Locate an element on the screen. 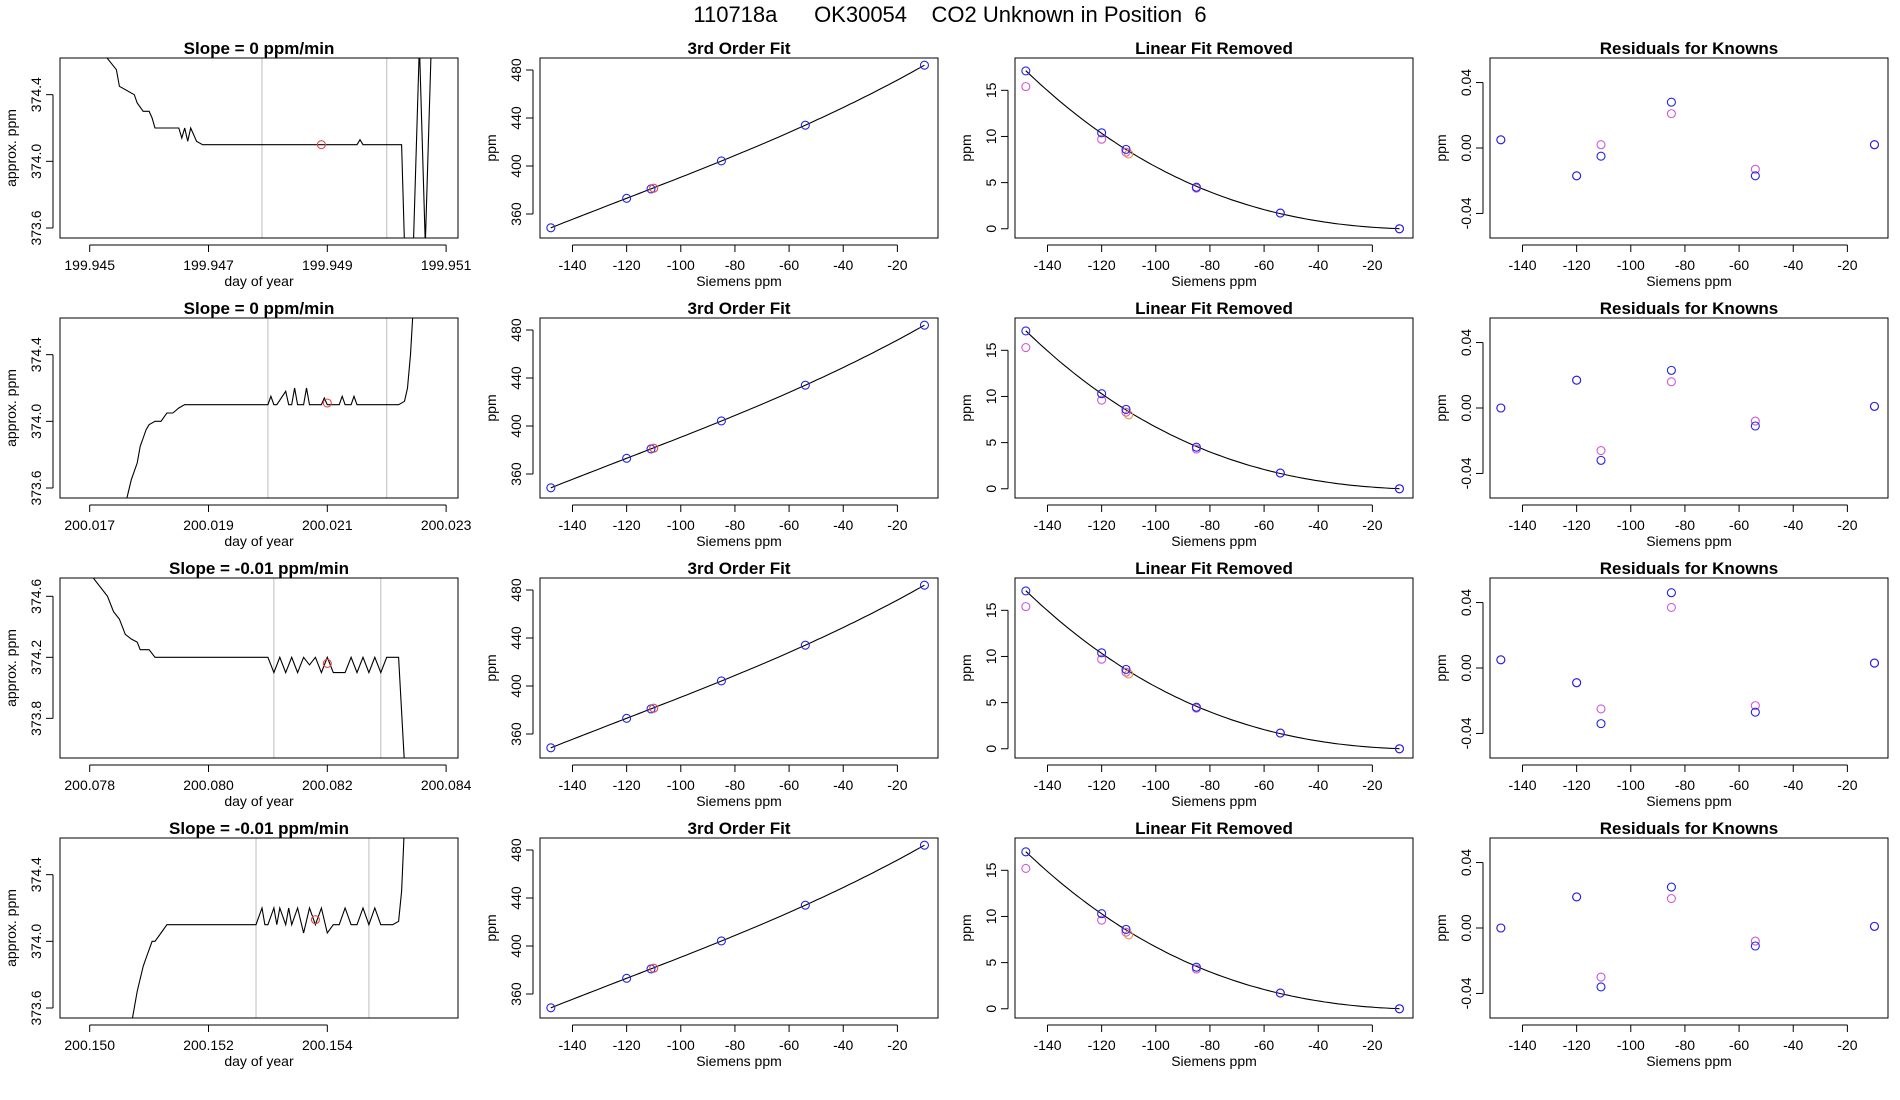 This screenshot has width=1900, height=1100. y-tick-label: 5 is located at coordinates (991, 443).